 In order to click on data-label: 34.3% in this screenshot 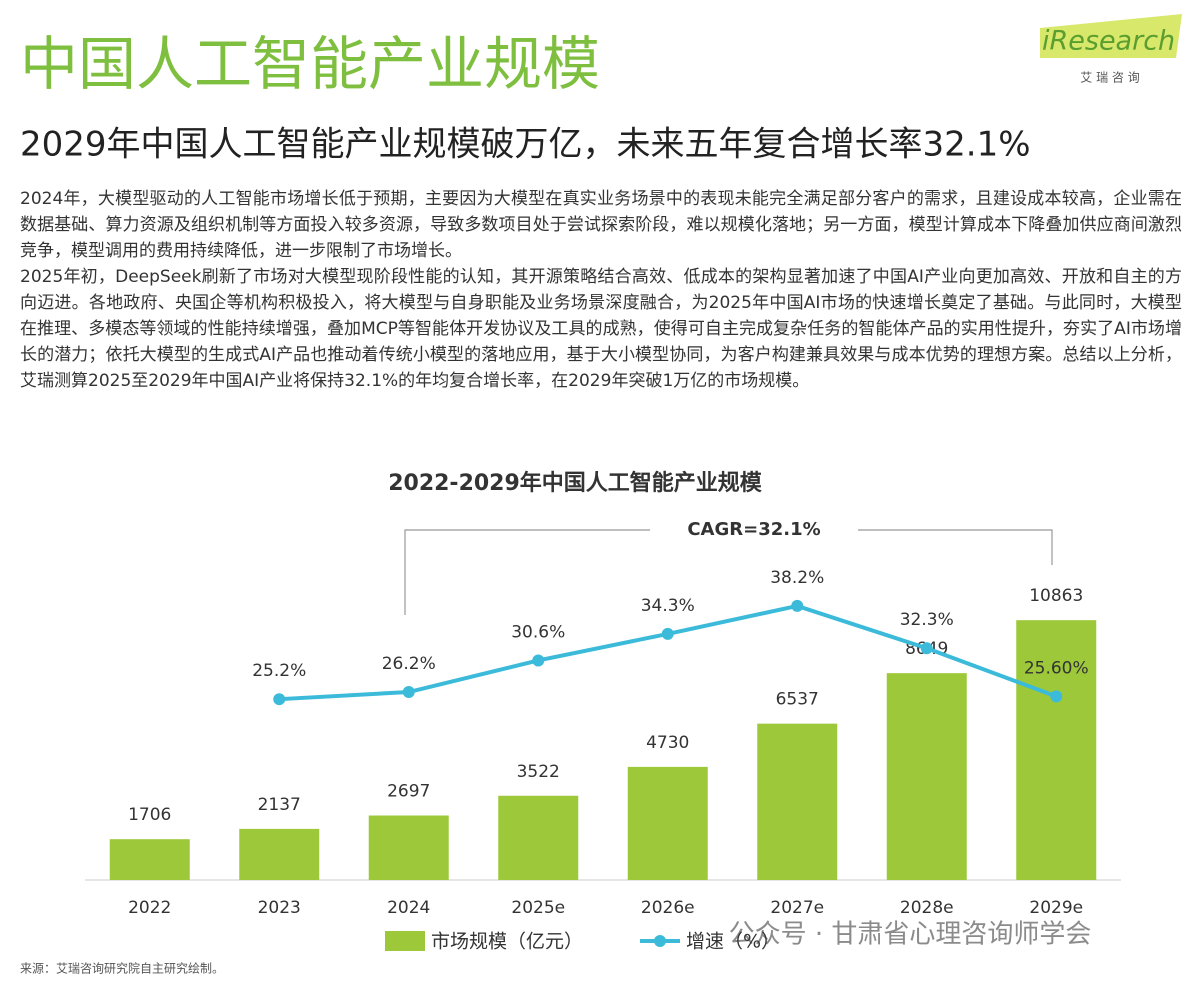, I will do `click(668, 606)`.